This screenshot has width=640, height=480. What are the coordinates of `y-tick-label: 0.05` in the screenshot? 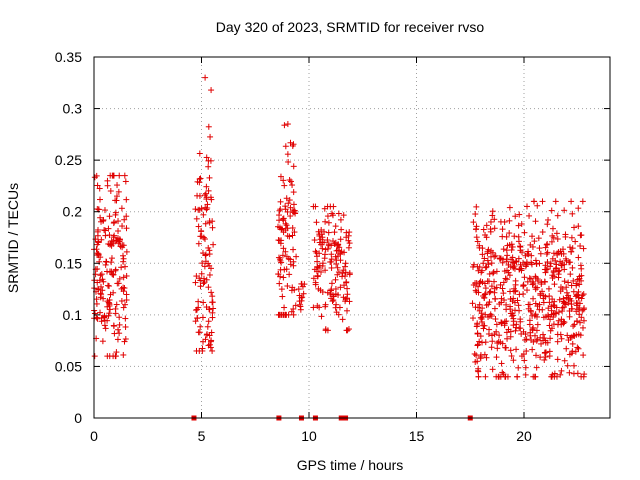 It's located at (68, 366).